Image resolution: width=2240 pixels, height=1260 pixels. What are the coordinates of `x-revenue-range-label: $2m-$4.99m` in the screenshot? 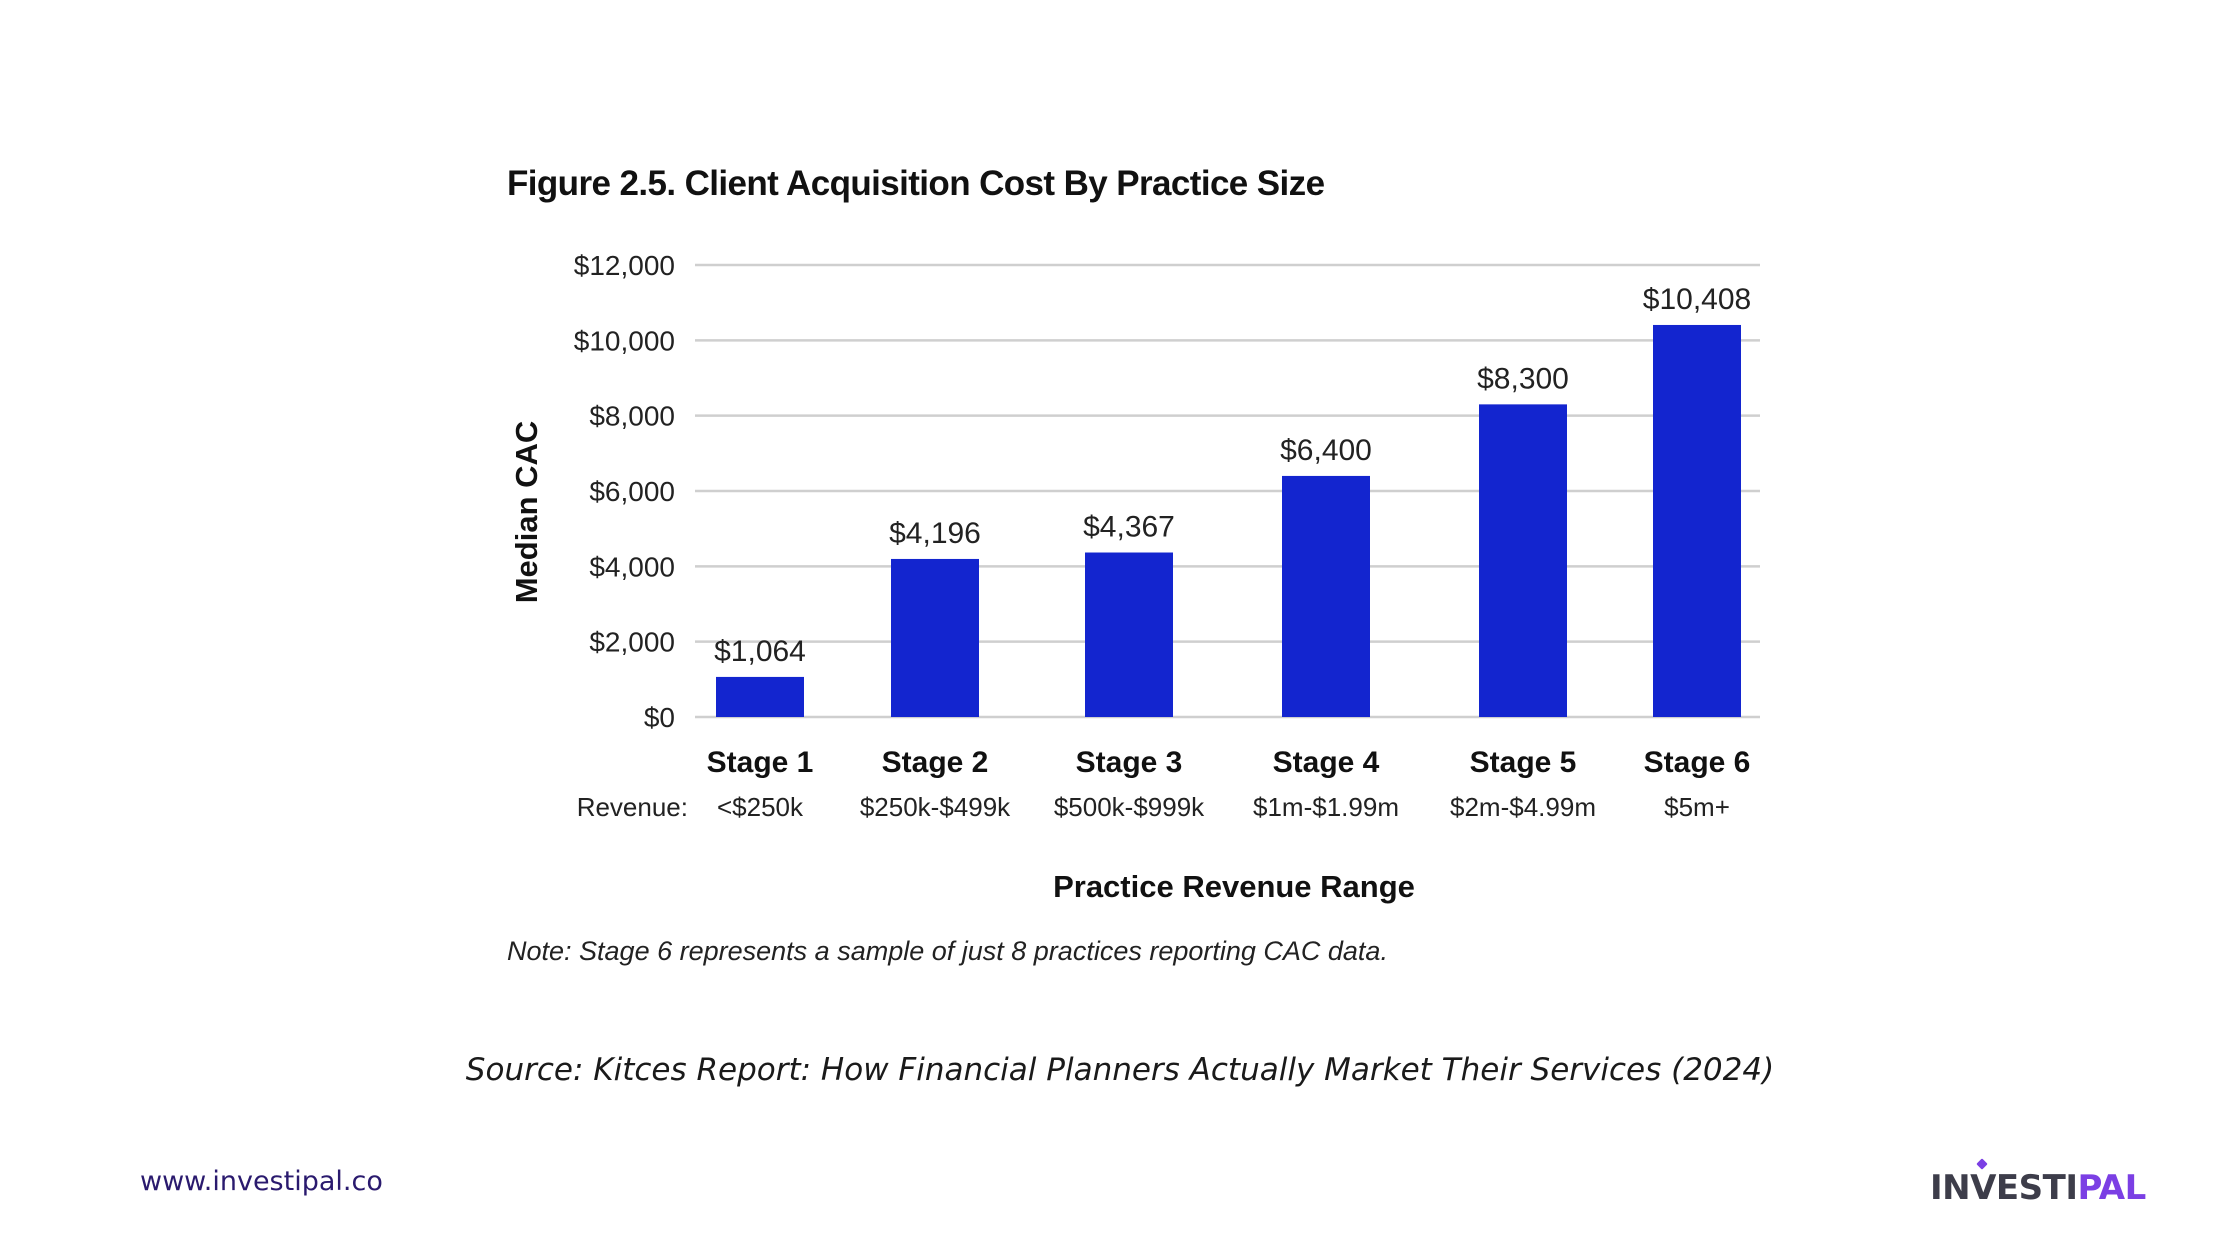 It's located at (1523, 807).